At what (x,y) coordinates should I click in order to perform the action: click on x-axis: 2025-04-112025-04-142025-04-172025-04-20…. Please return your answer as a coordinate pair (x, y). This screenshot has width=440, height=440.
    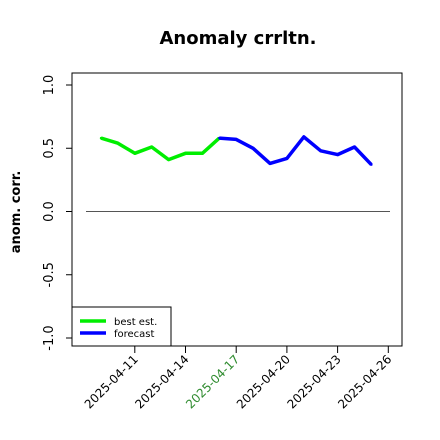
    Looking at the image, I should click on (238, 378).